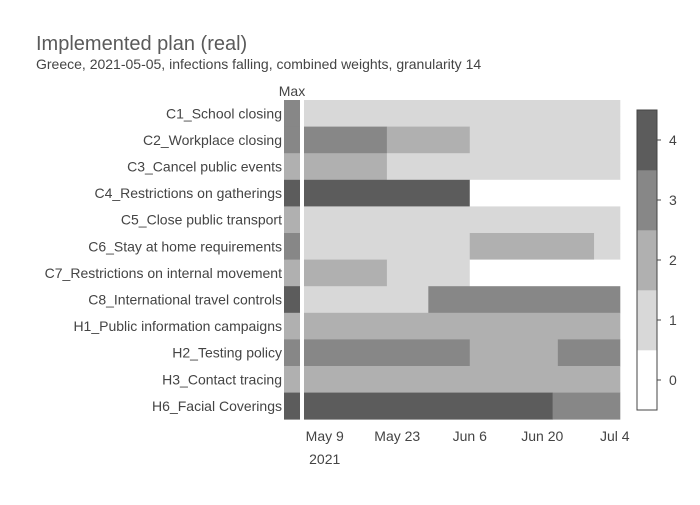 The image size is (700, 505). Describe the element at coordinates (201, 220) in the screenshot. I see `row-label: C5_Close public transport` at that location.